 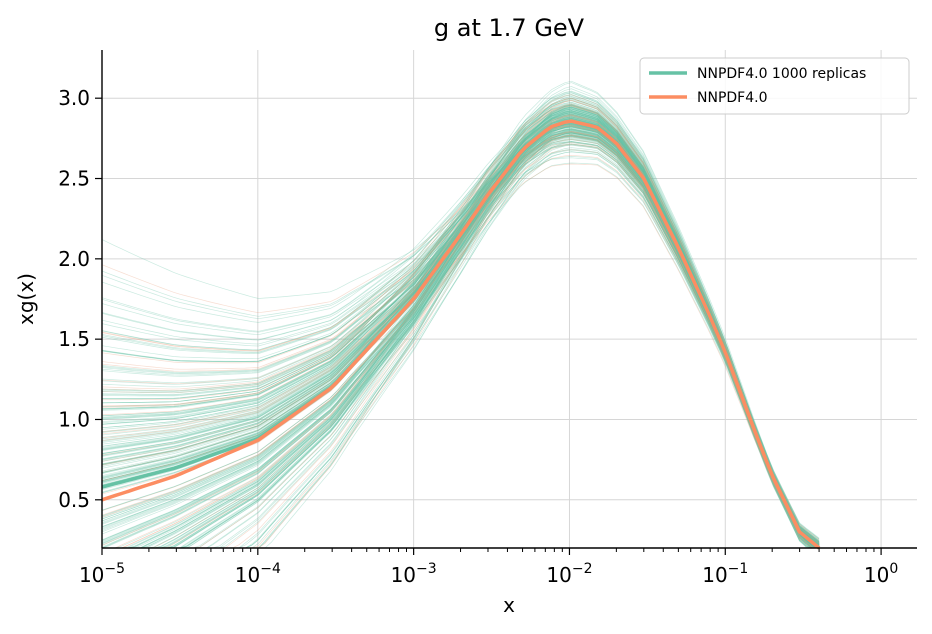 I want to click on legend-frame, so click(x=774, y=86).